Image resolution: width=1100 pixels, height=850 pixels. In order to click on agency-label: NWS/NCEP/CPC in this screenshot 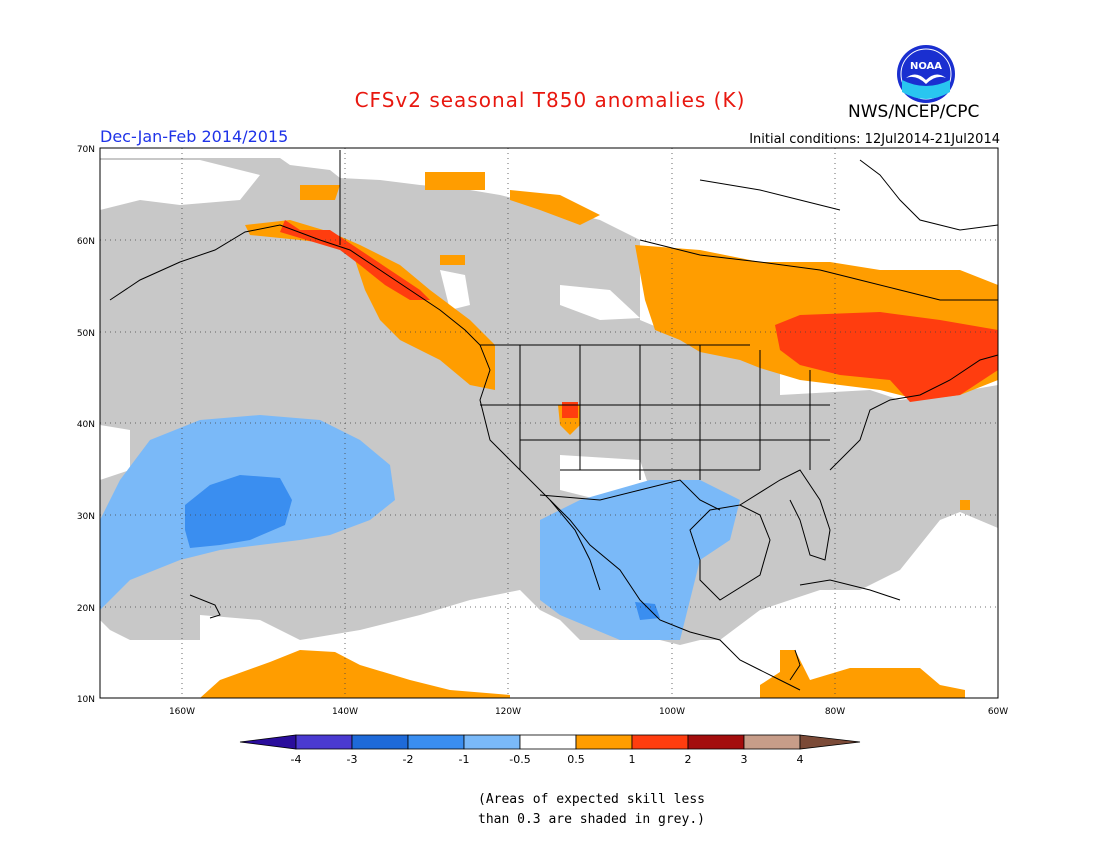, I will do `click(914, 112)`.